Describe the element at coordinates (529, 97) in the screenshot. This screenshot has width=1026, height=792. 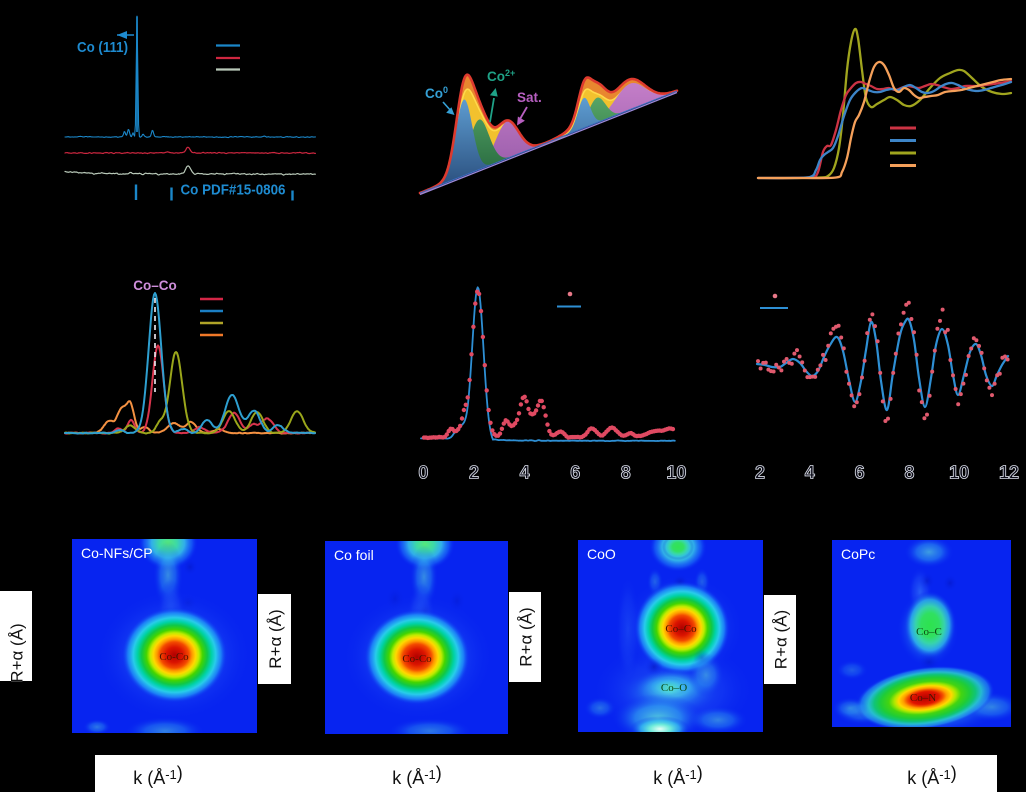
I see `svg-text: Sat.` at that location.